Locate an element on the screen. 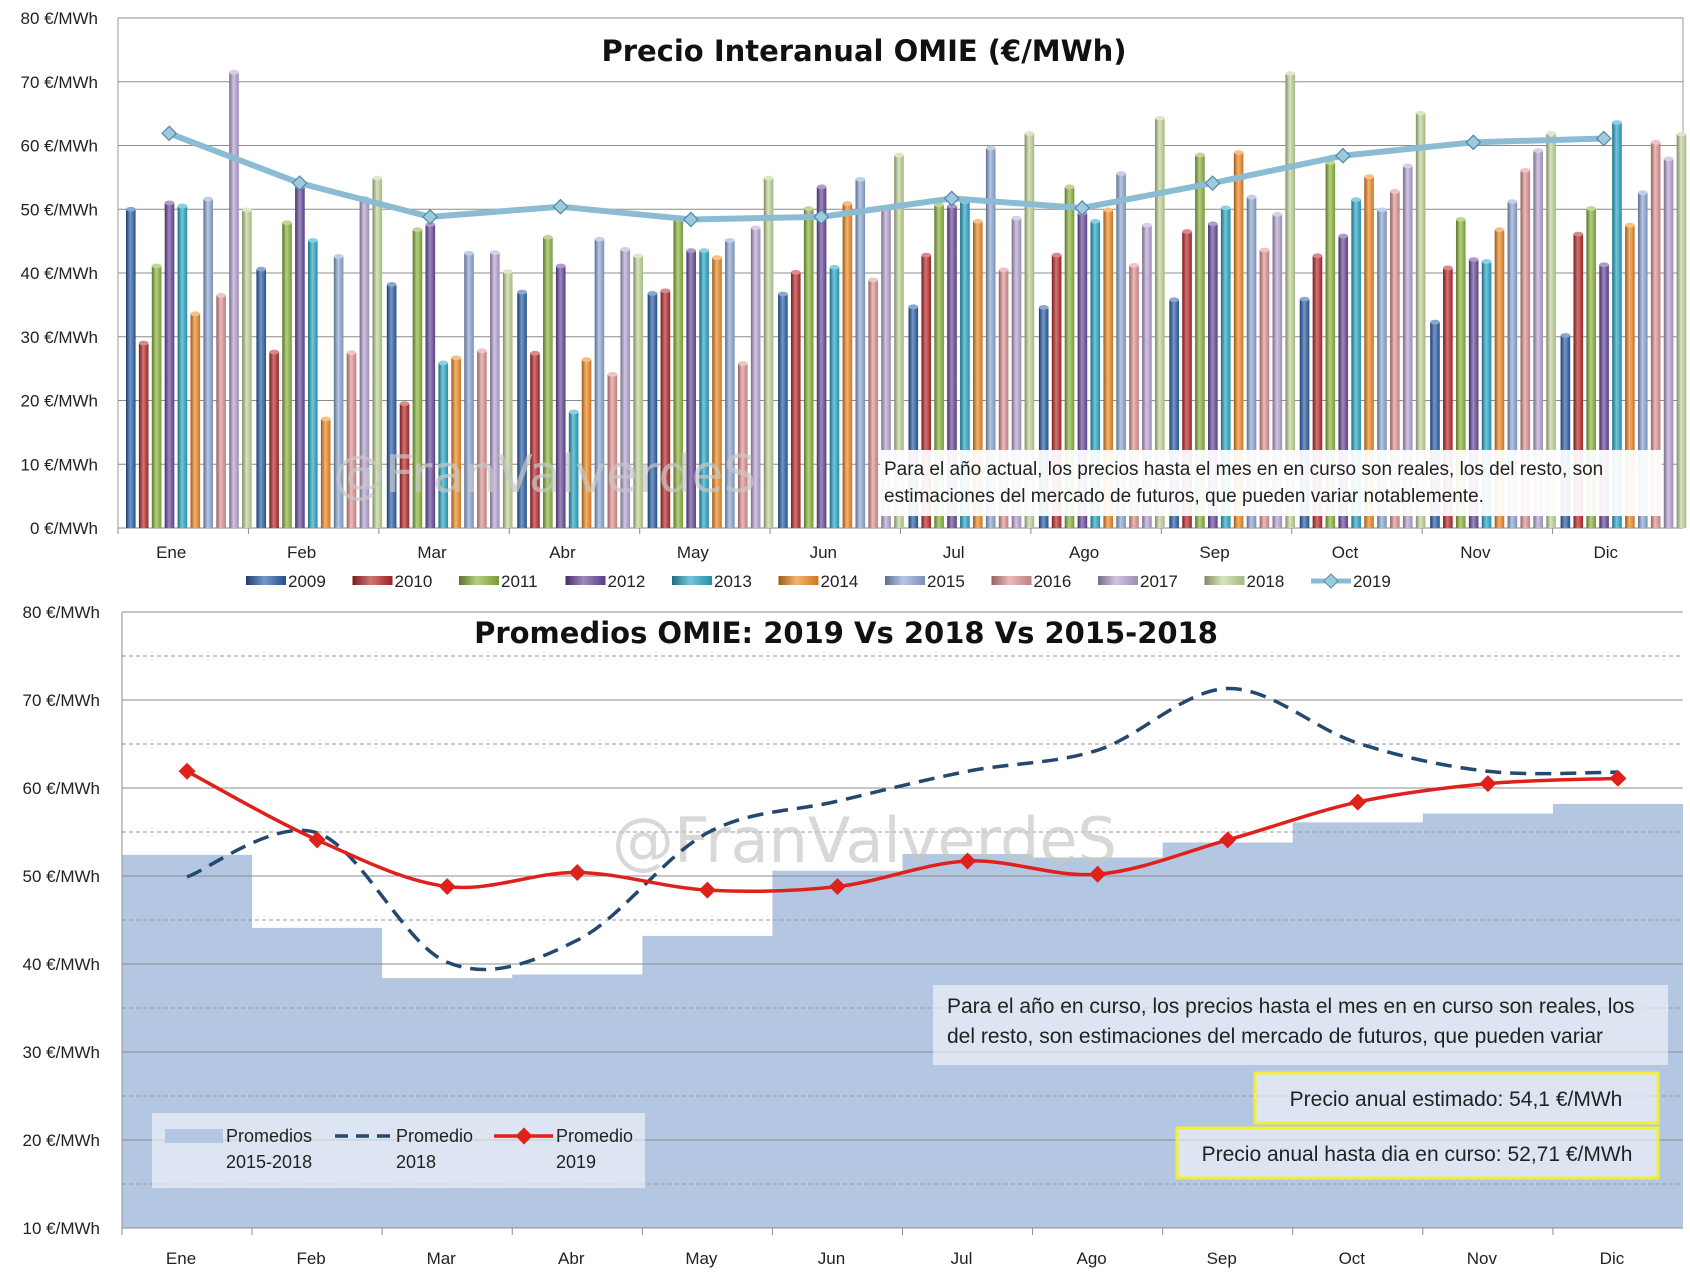  bar-2017-Mar is located at coordinates (495, 390).